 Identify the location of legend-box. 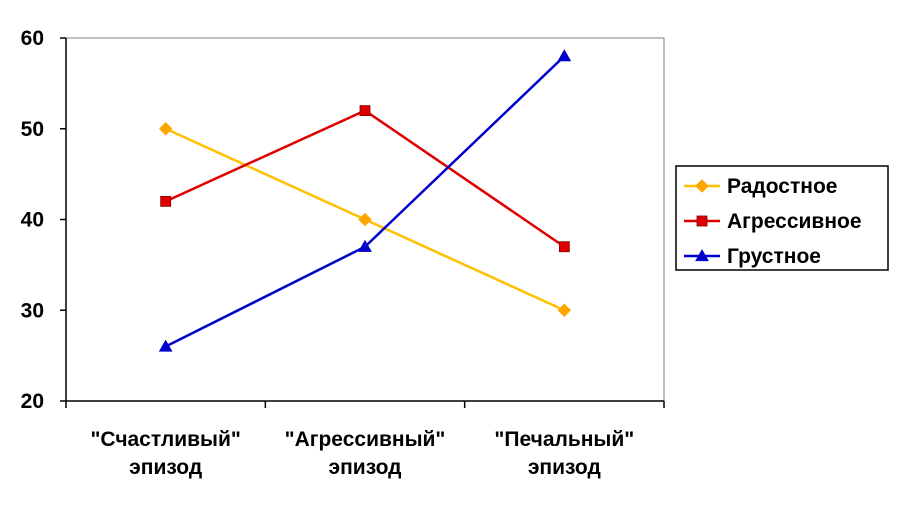
(782, 218).